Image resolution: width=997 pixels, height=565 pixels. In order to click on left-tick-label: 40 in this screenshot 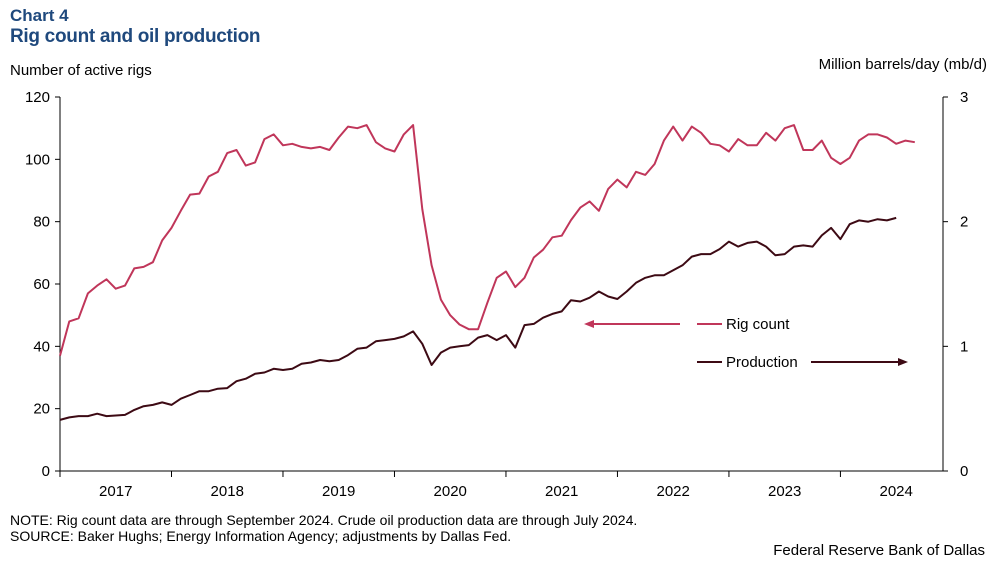, I will do `click(41, 346)`.